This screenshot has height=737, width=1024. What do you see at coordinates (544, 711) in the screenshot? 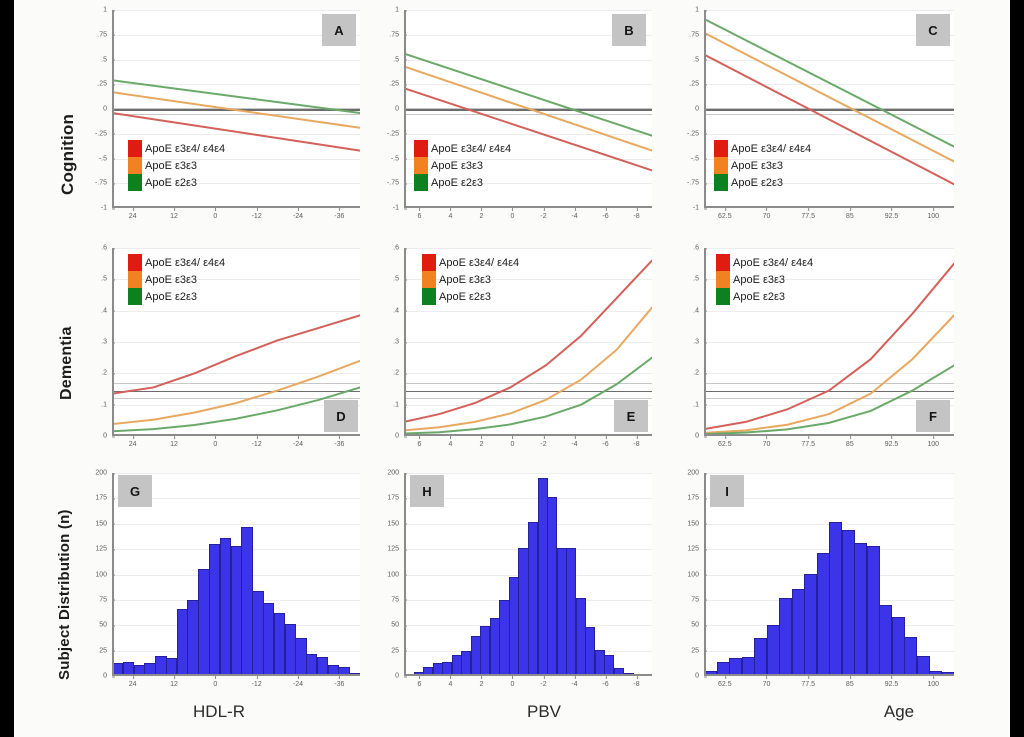
I see `x-title-pbv: PBV` at bounding box center [544, 711].